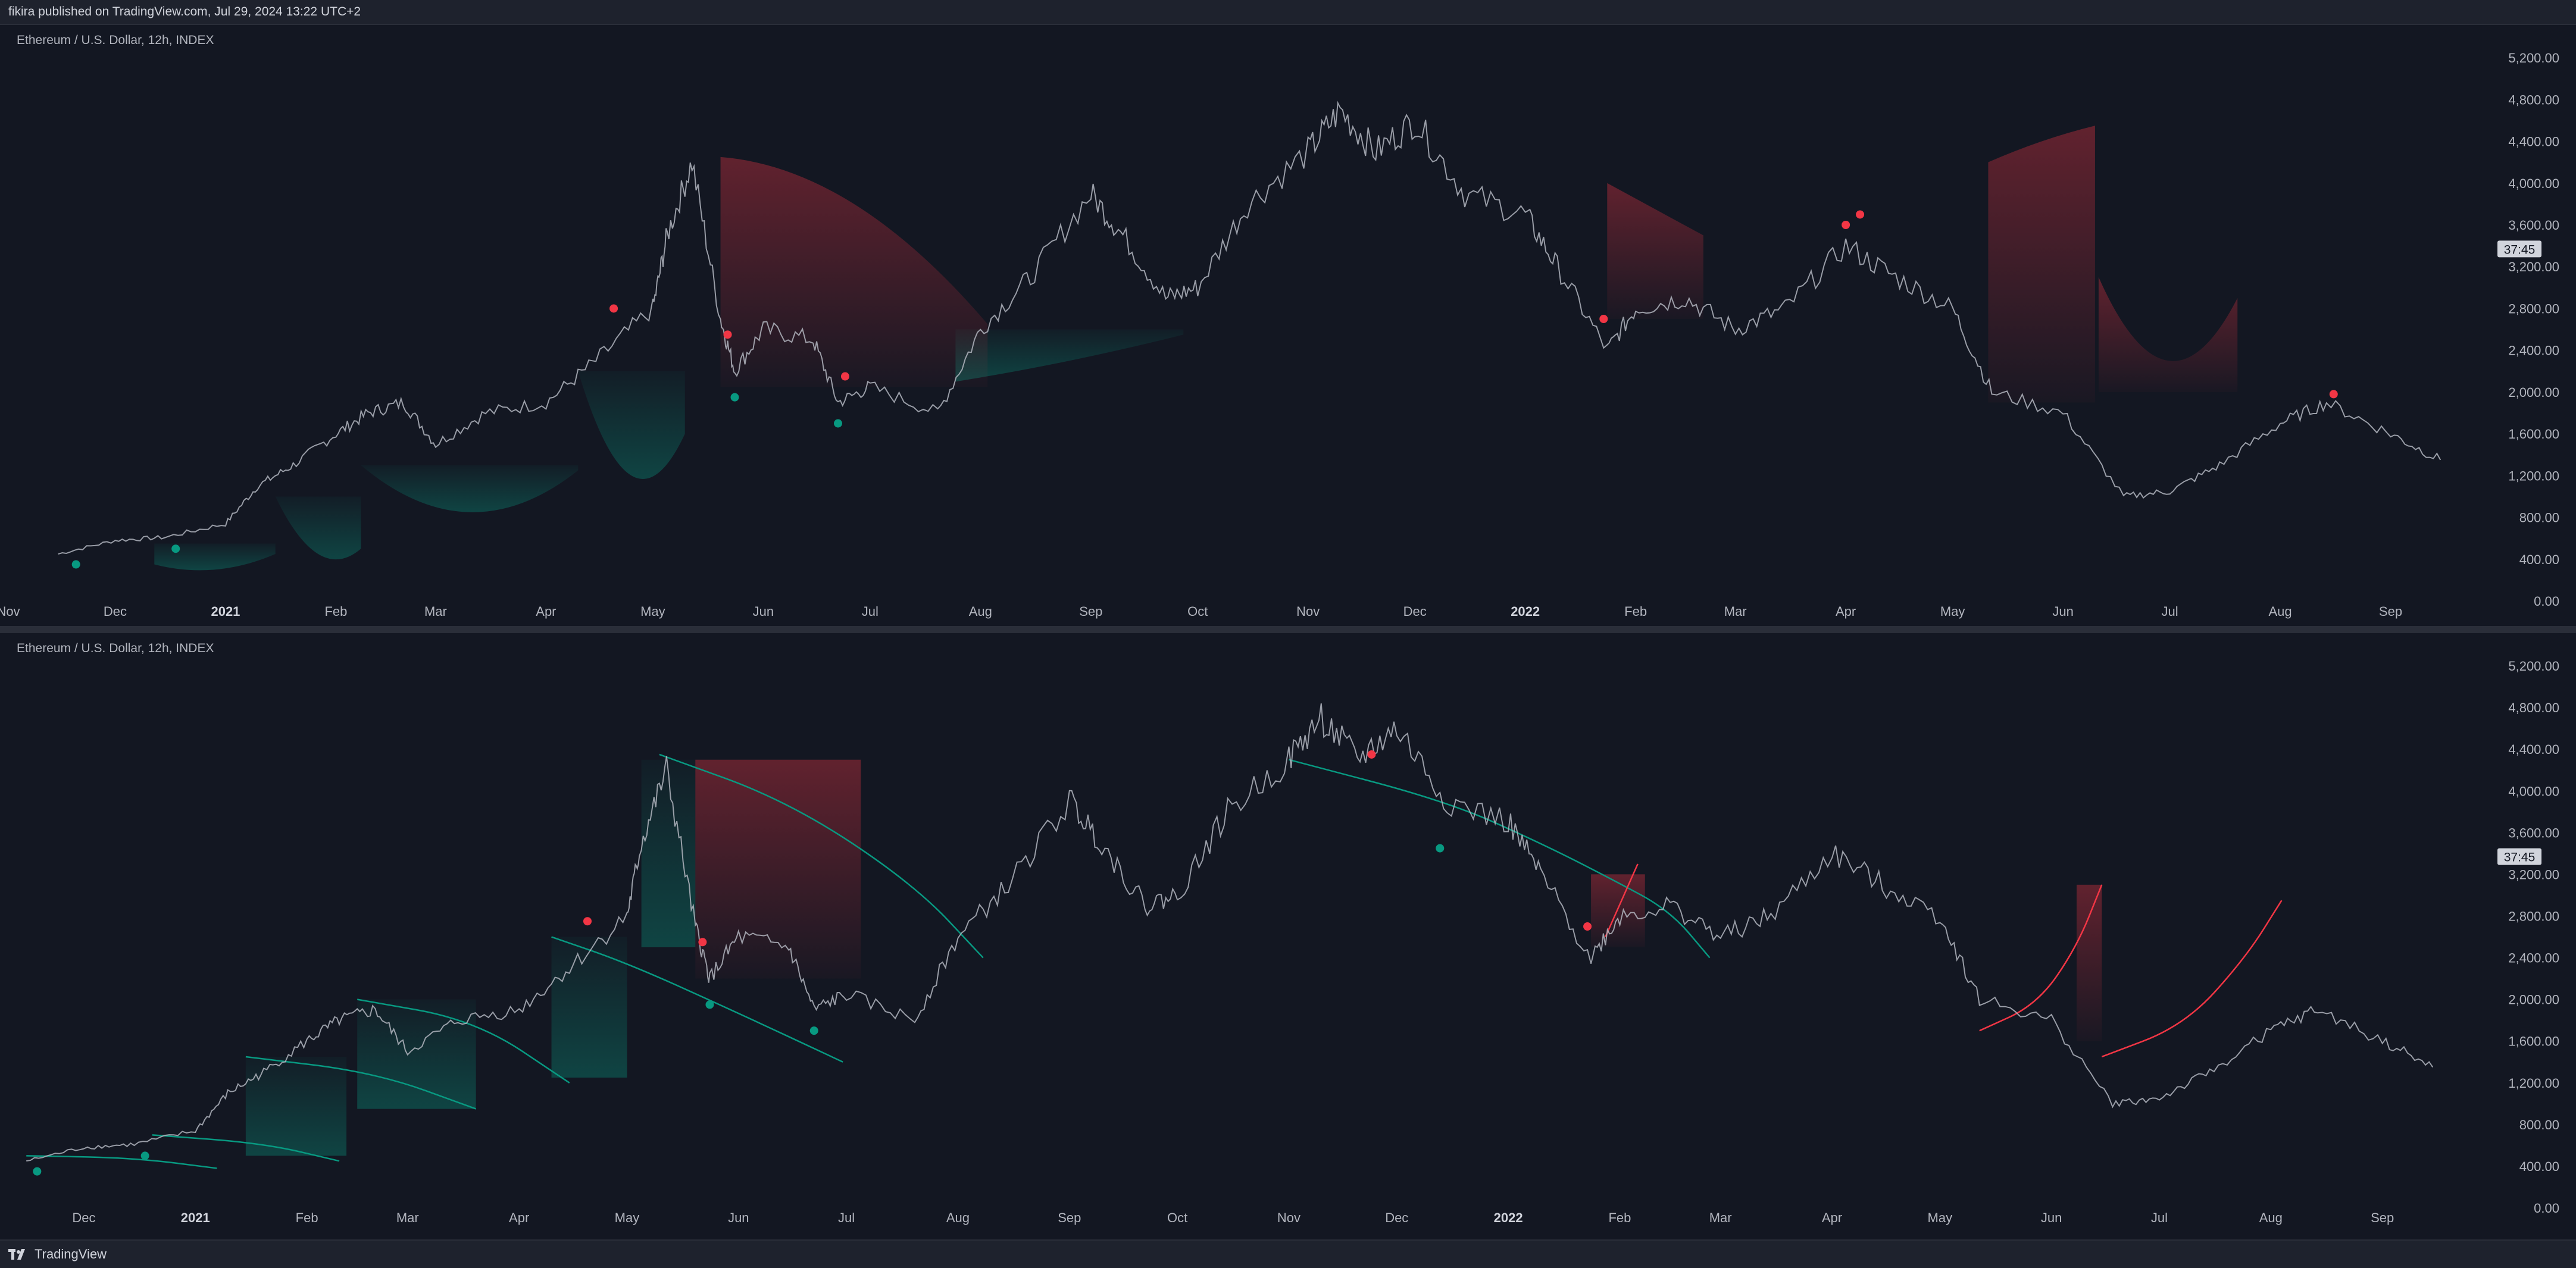 This screenshot has height=1268, width=2576. I want to click on tradingview-logo-icon, so click(16, 1254).